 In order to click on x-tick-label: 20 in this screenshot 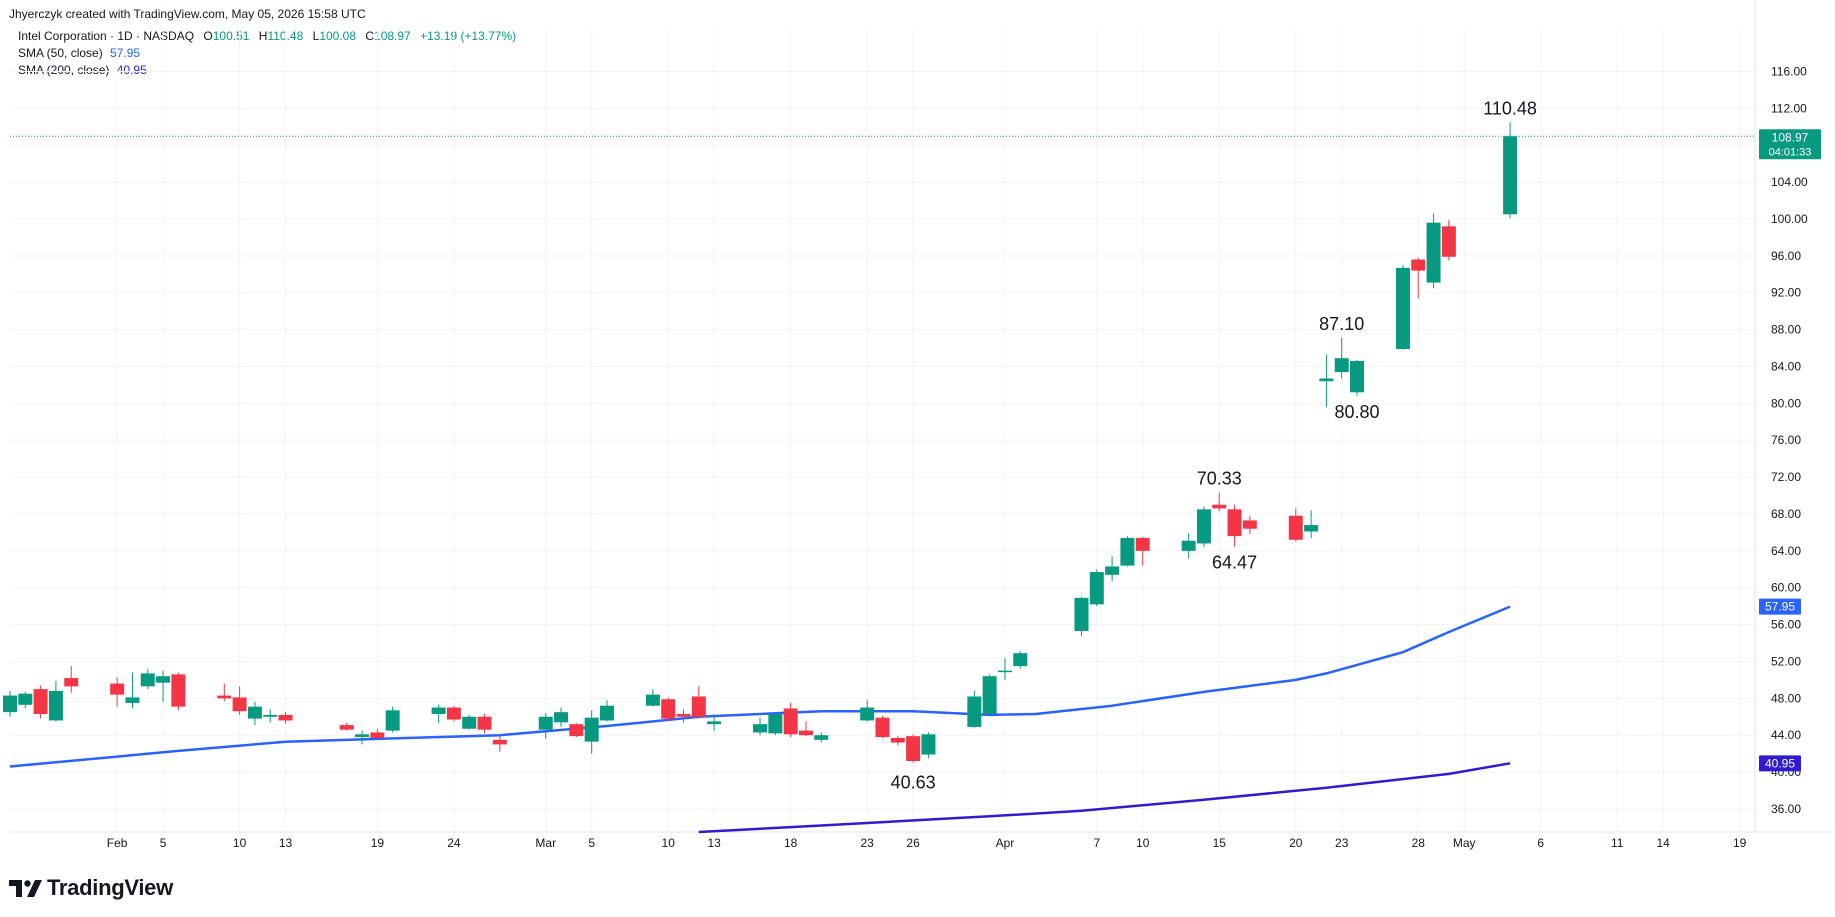, I will do `click(1296, 843)`.